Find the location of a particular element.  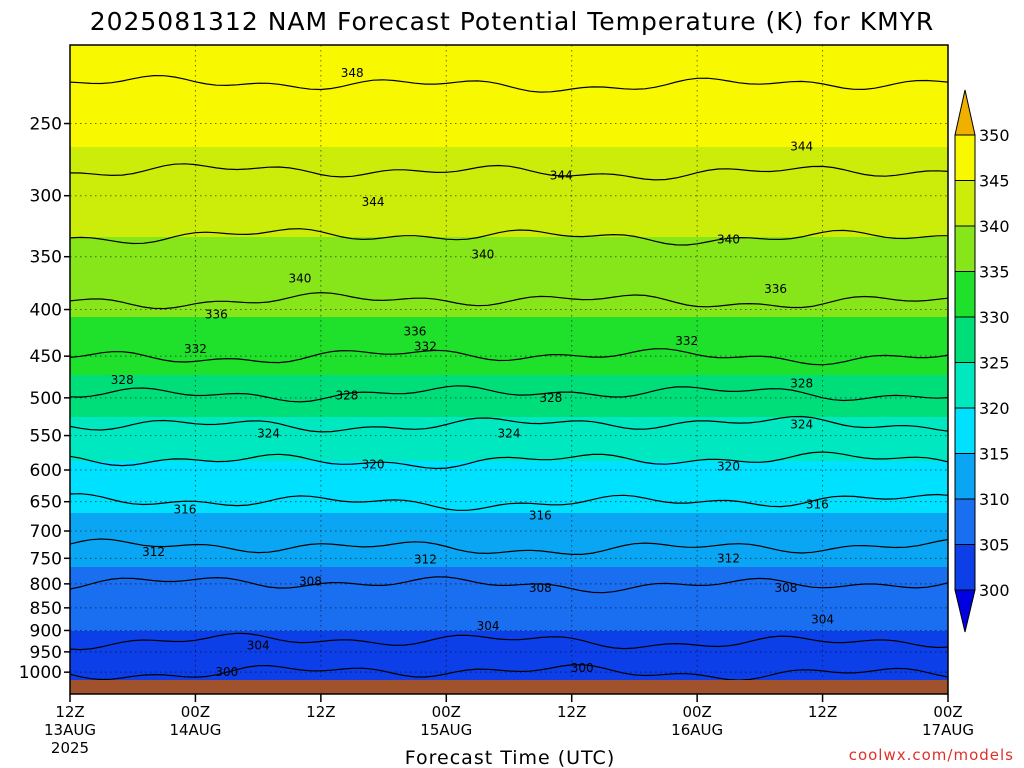

colorbar-label: 325 is located at coordinates (994, 363).